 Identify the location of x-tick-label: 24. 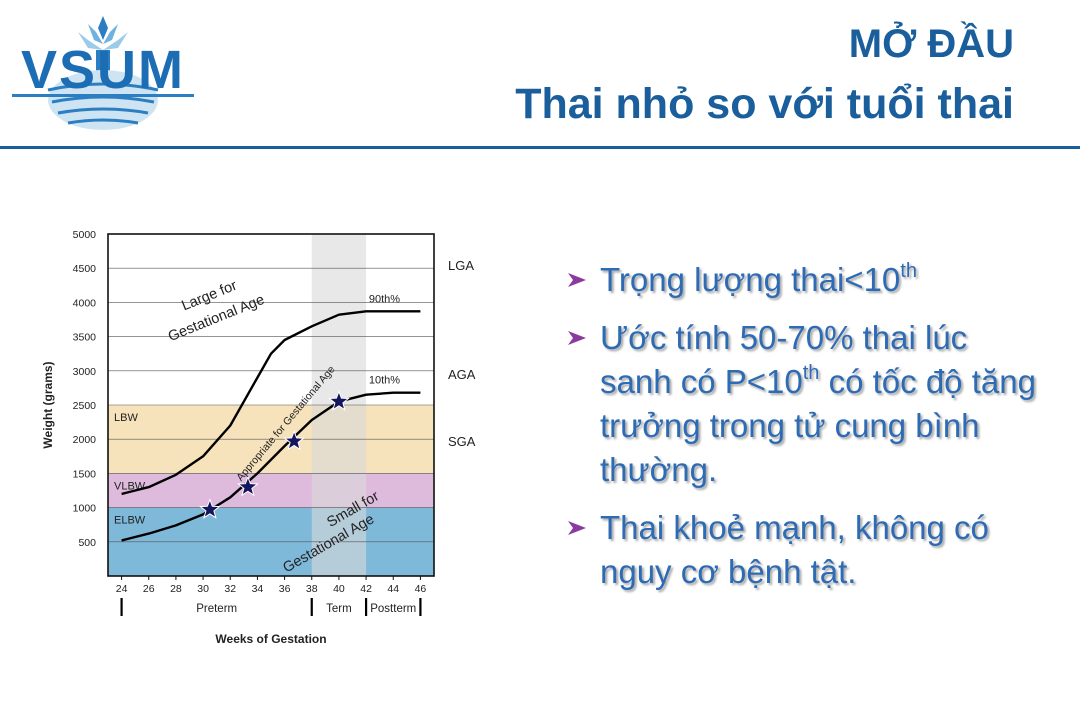
(122, 589).